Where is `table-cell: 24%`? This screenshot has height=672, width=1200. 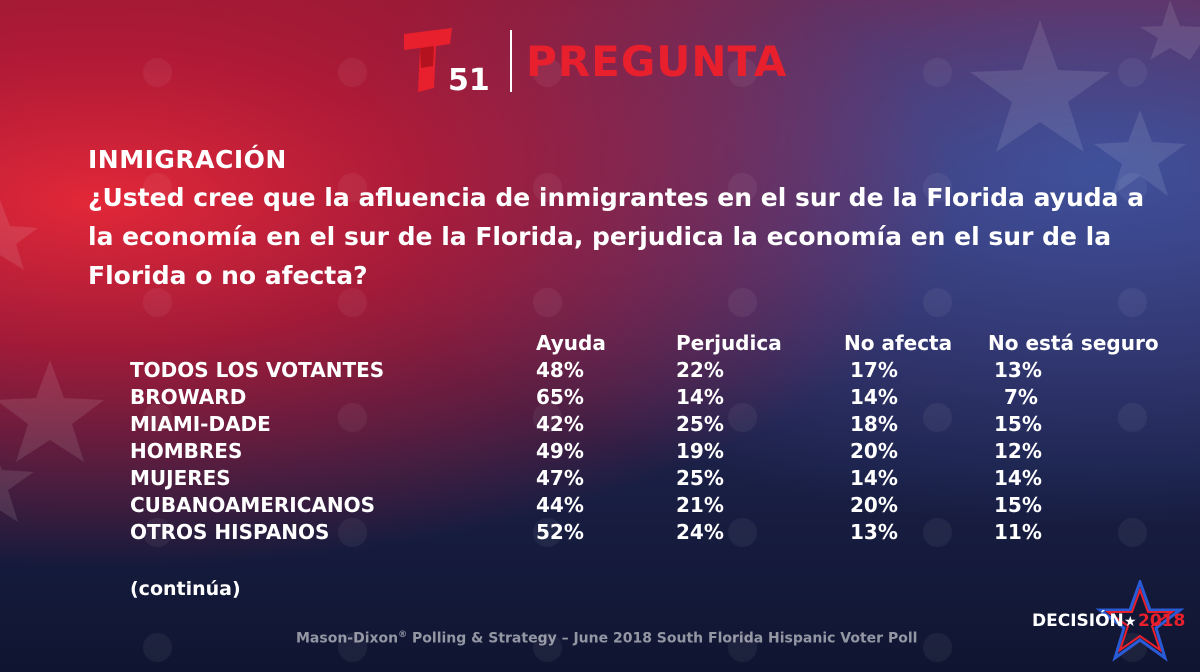 table-cell: 24% is located at coordinates (700, 531).